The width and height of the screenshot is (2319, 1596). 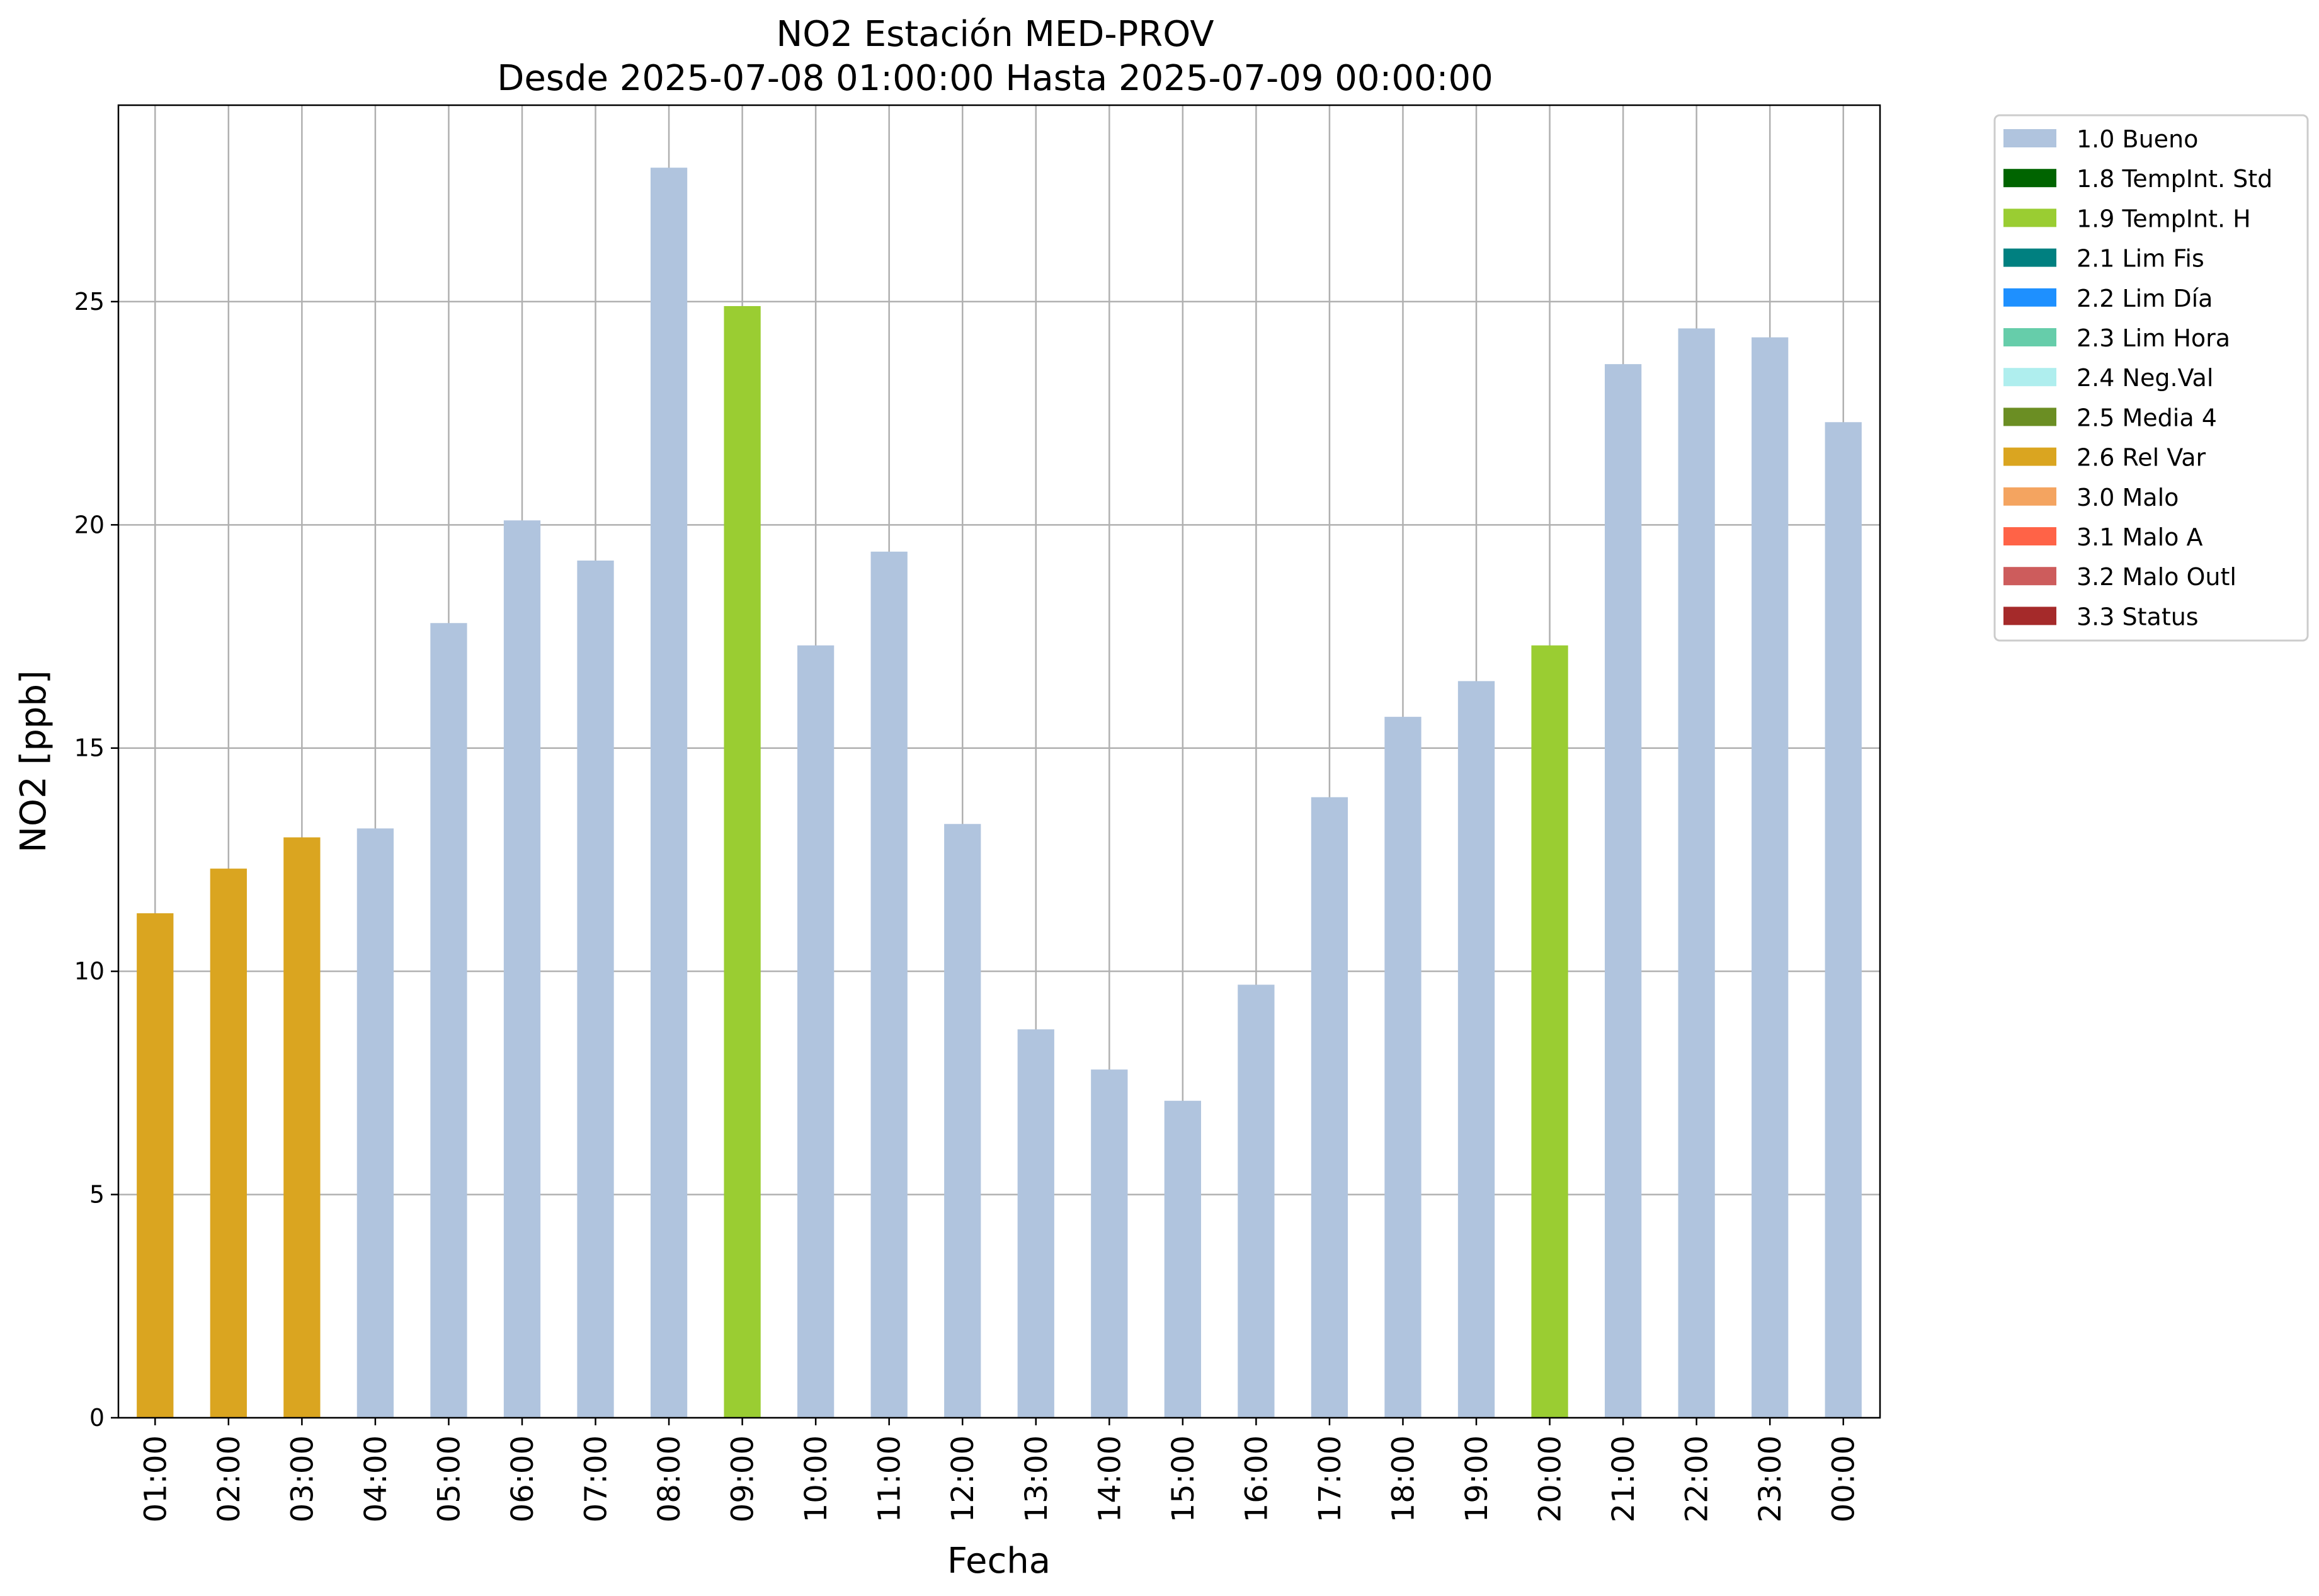 I want to click on y-axis: 0 5 10 15 20 25, so click(x=96, y=860).